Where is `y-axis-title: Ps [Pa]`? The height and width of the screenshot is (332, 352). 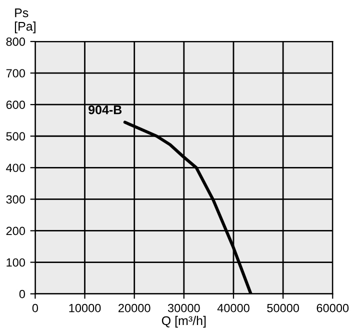
y-axis-title: Ps [Pa] is located at coordinates (25, 21).